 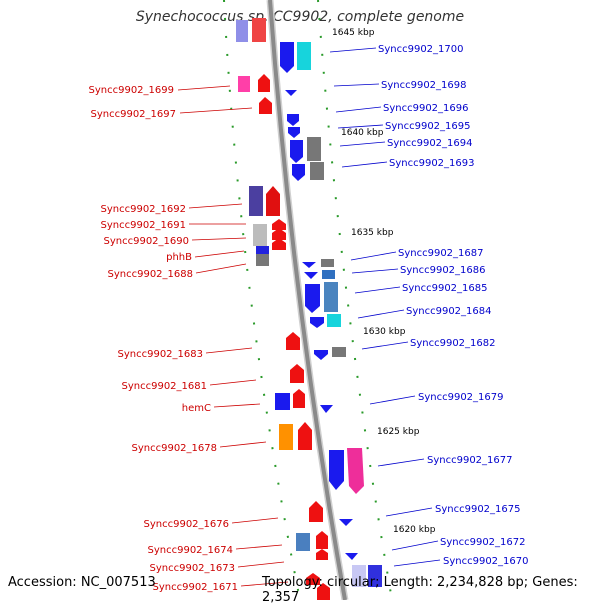 I want to click on gene-label: Syncc9902_1699, so click(x=132, y=90).